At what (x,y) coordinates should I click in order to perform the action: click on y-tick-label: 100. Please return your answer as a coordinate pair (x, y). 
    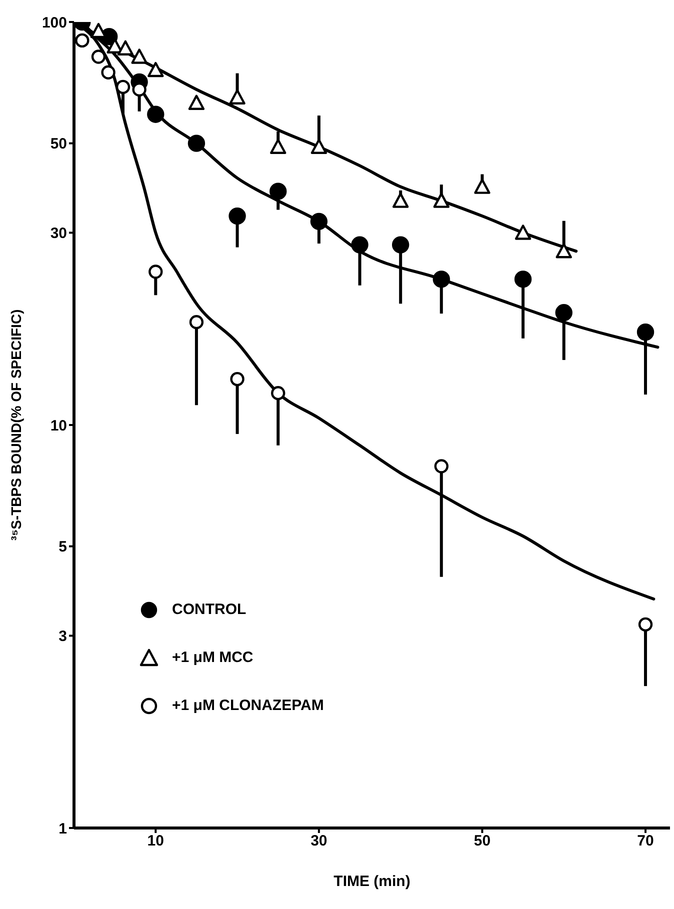
    Looking at the image, I should click on (54, 23).